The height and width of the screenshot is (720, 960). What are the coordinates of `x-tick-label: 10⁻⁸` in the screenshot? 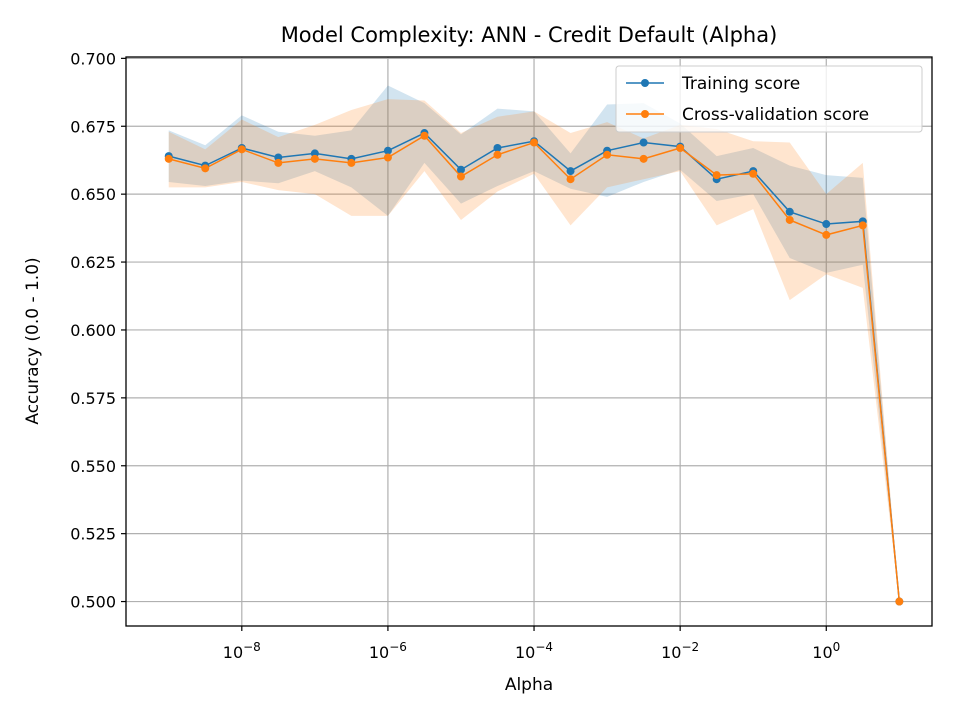 It's located at (242, 651).